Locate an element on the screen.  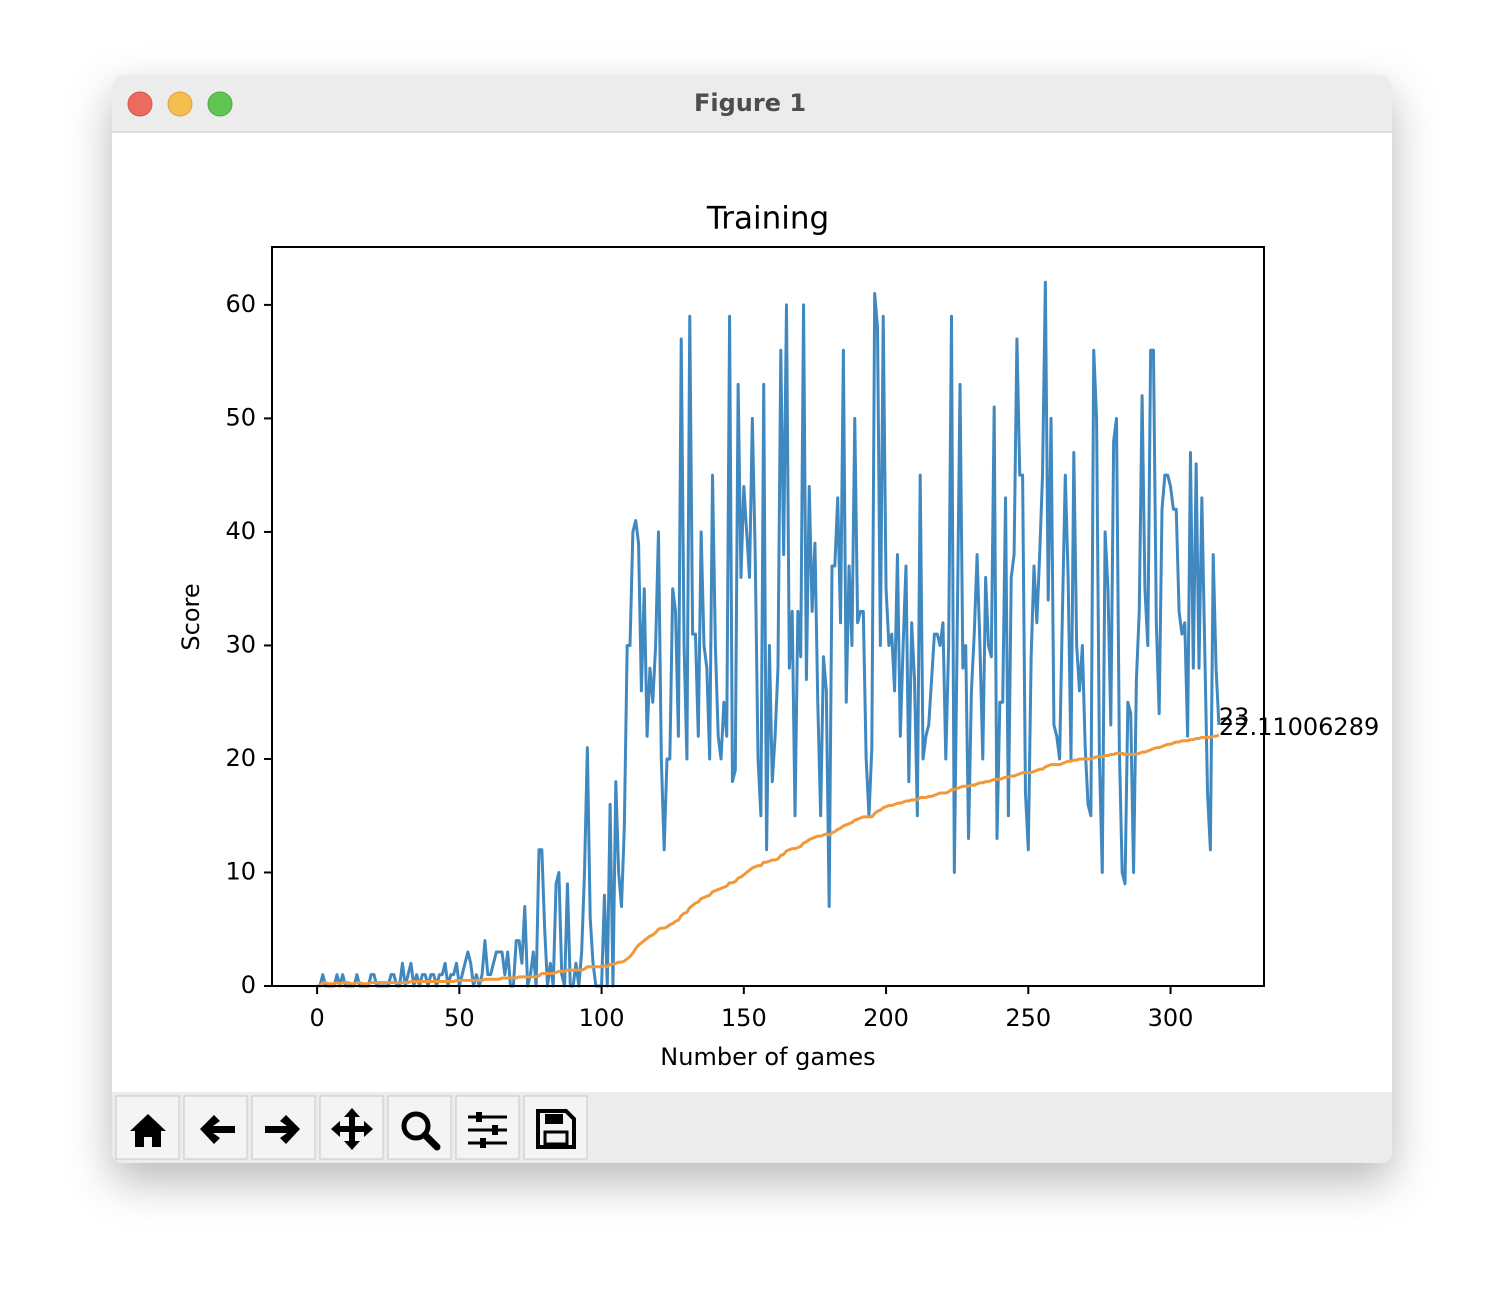
value-label: 22.11006289 is located at coordinates (1299, 727).